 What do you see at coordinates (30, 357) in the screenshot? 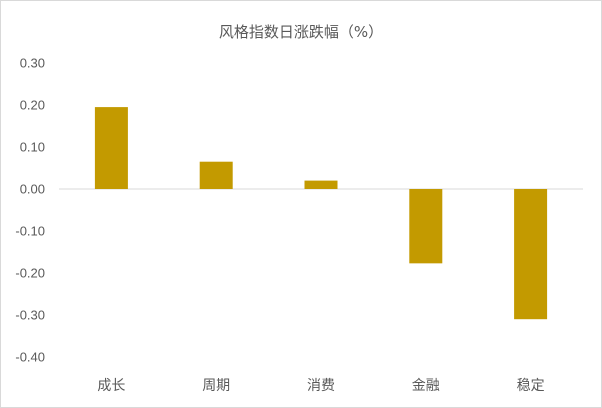
I see `y-tick-label: -0.40` at bounding box center [30, 357].